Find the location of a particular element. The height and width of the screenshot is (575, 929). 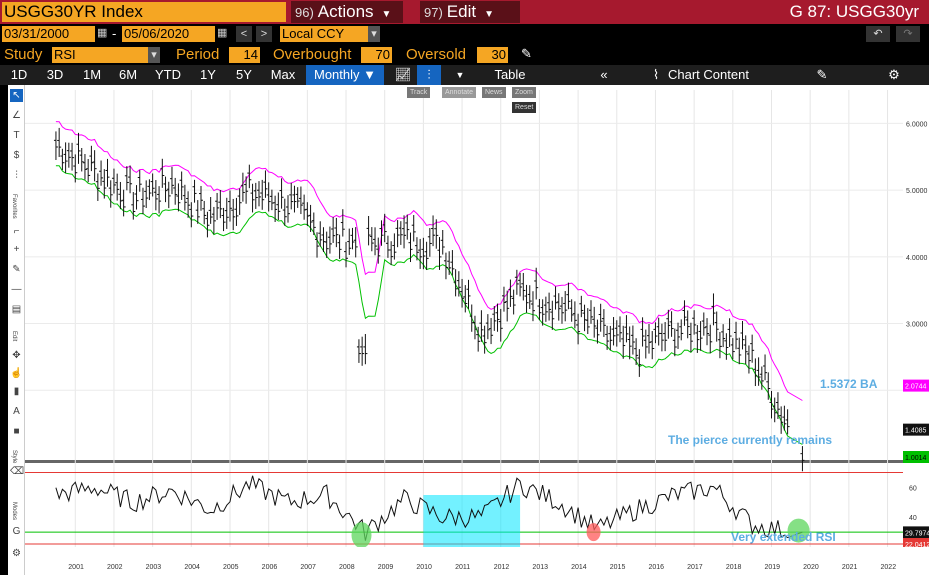

cursor-icon: ↖ is located at coordinates (16, 95).